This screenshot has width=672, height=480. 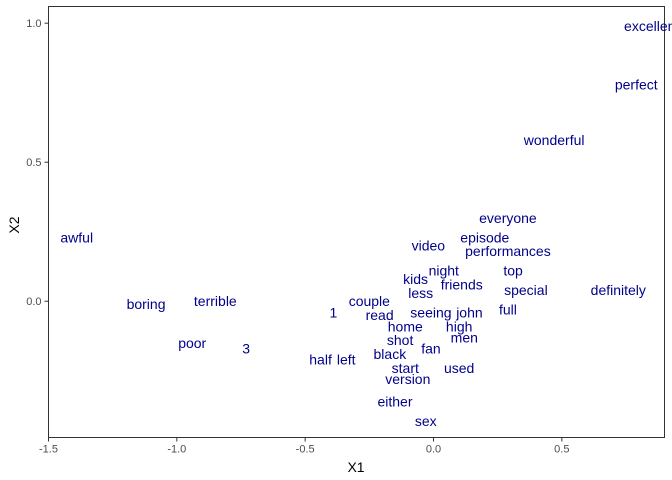 I want to click on word-label: less, so click(x=420, y=293).